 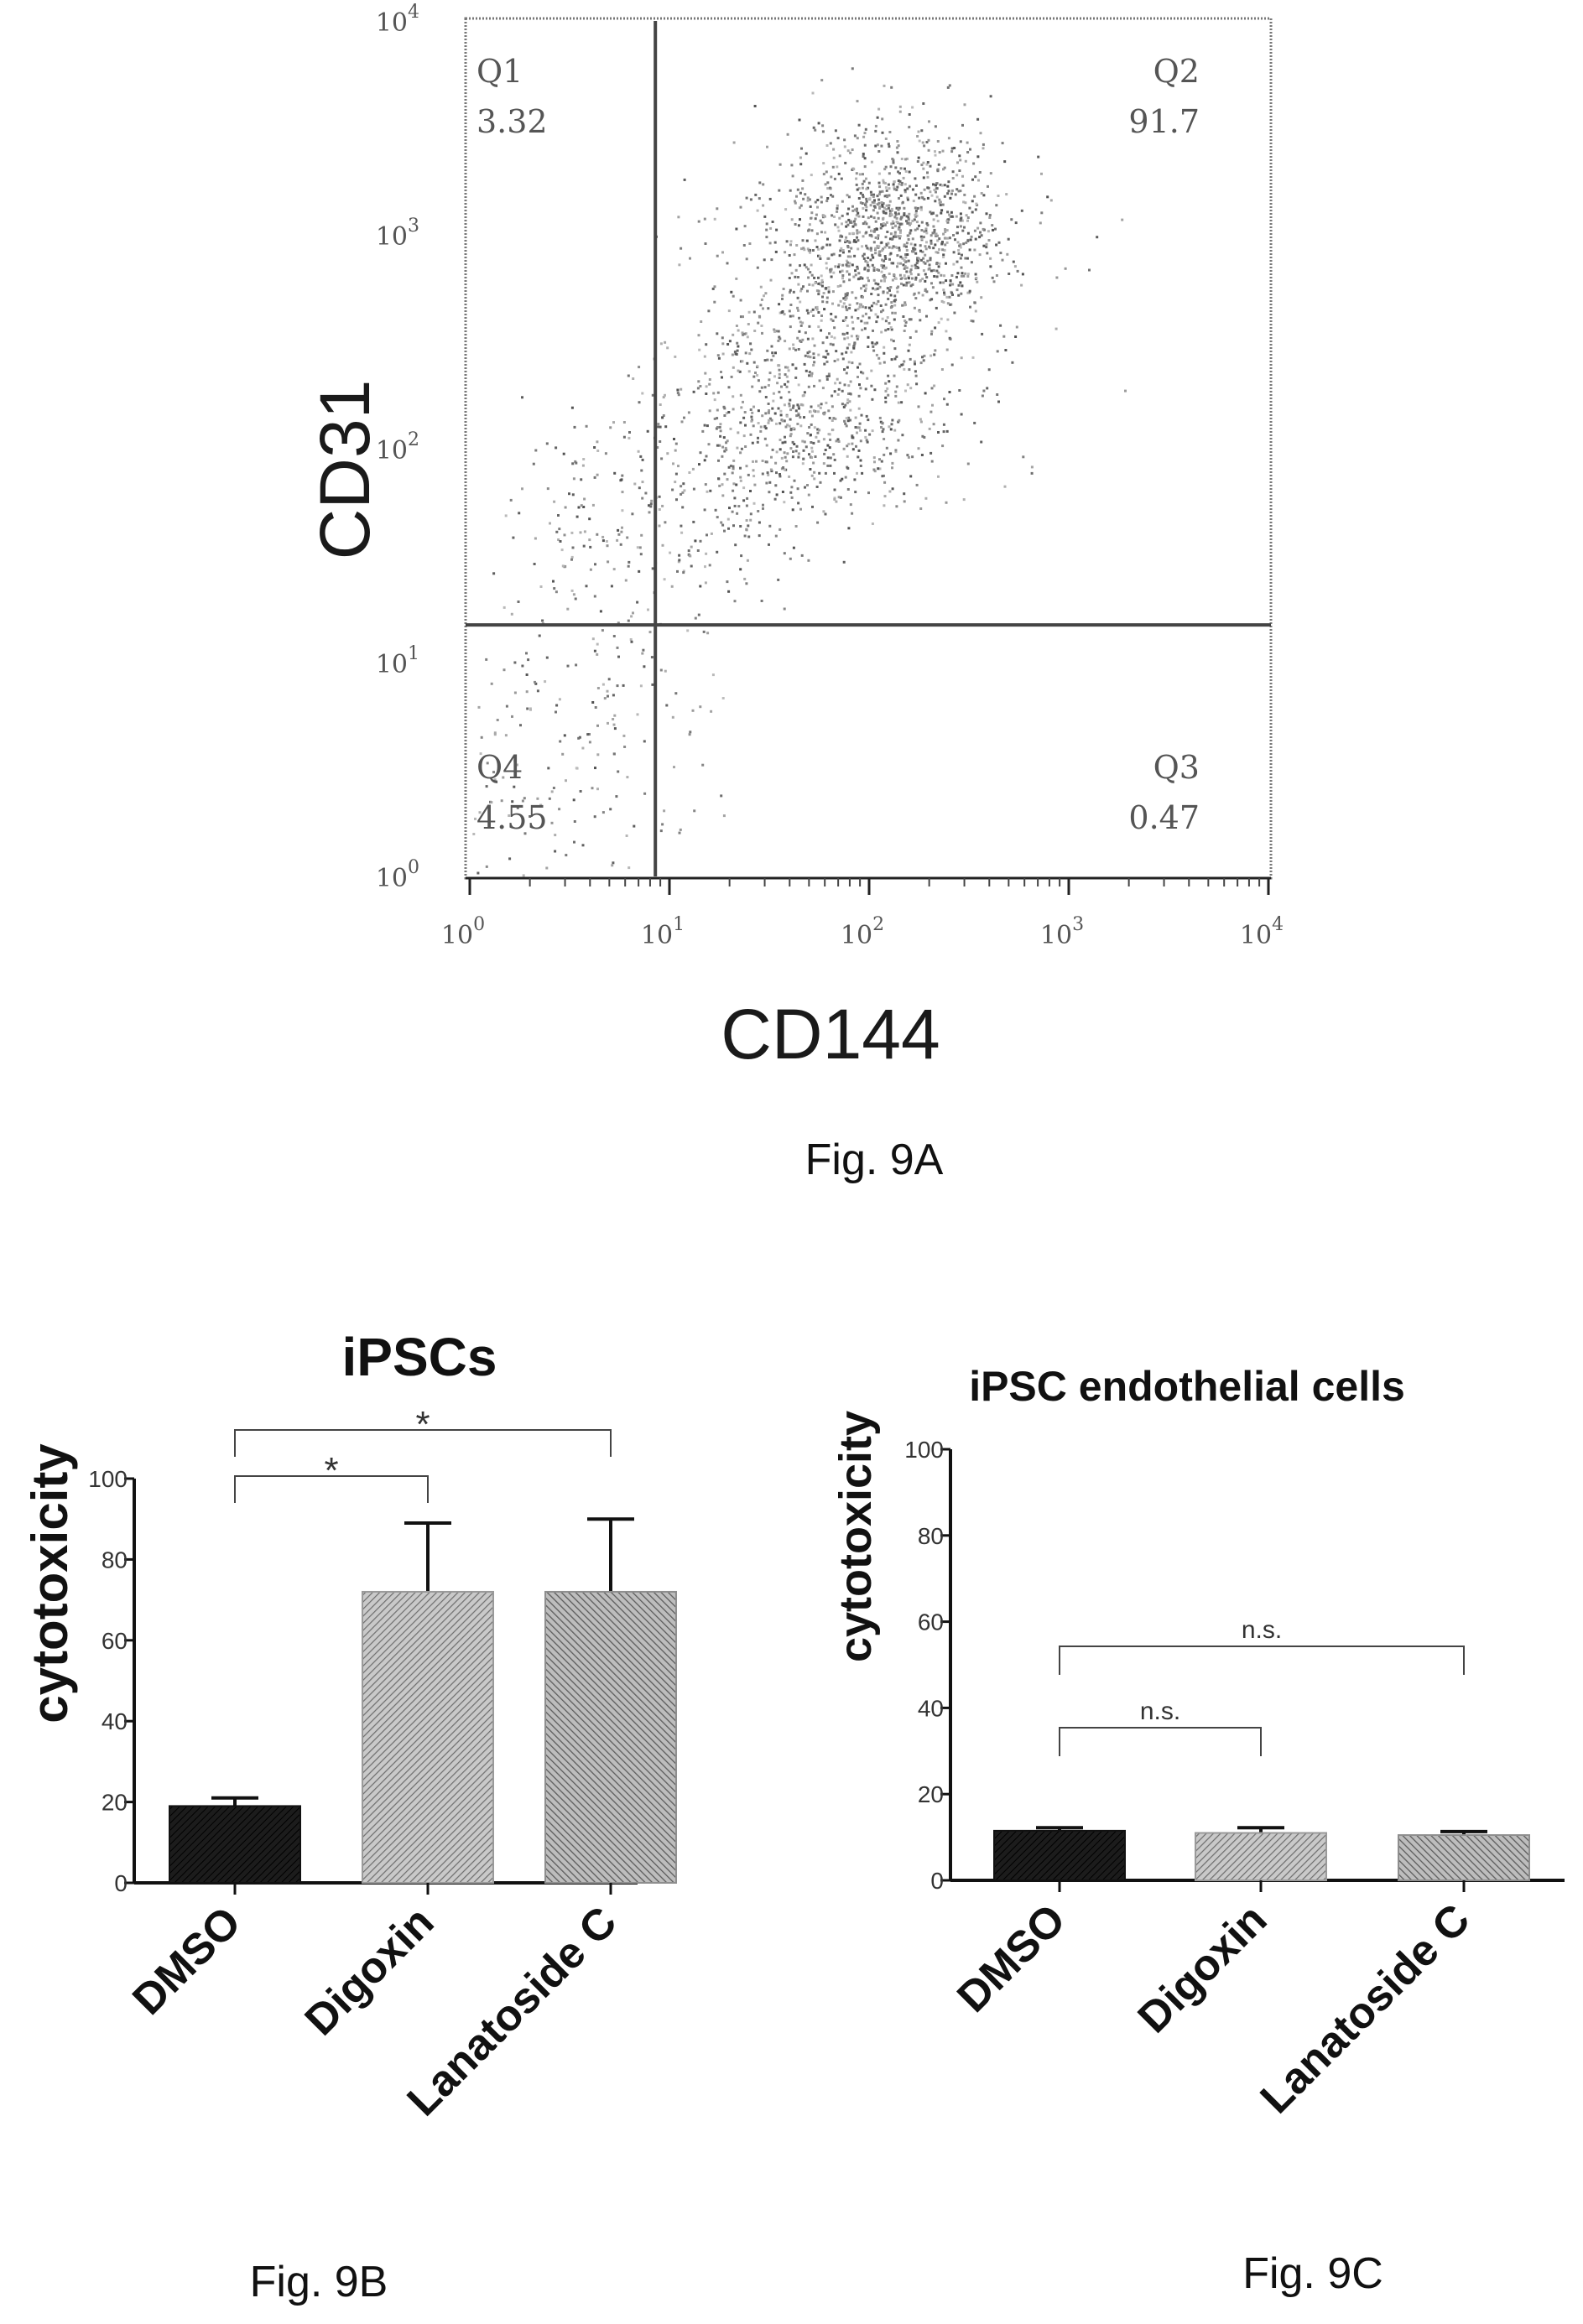 What do you see at coordinates (1203, 1968) in the screenshot?
I see `category-label: Digoxin` at bounding box center [1203, 1968].